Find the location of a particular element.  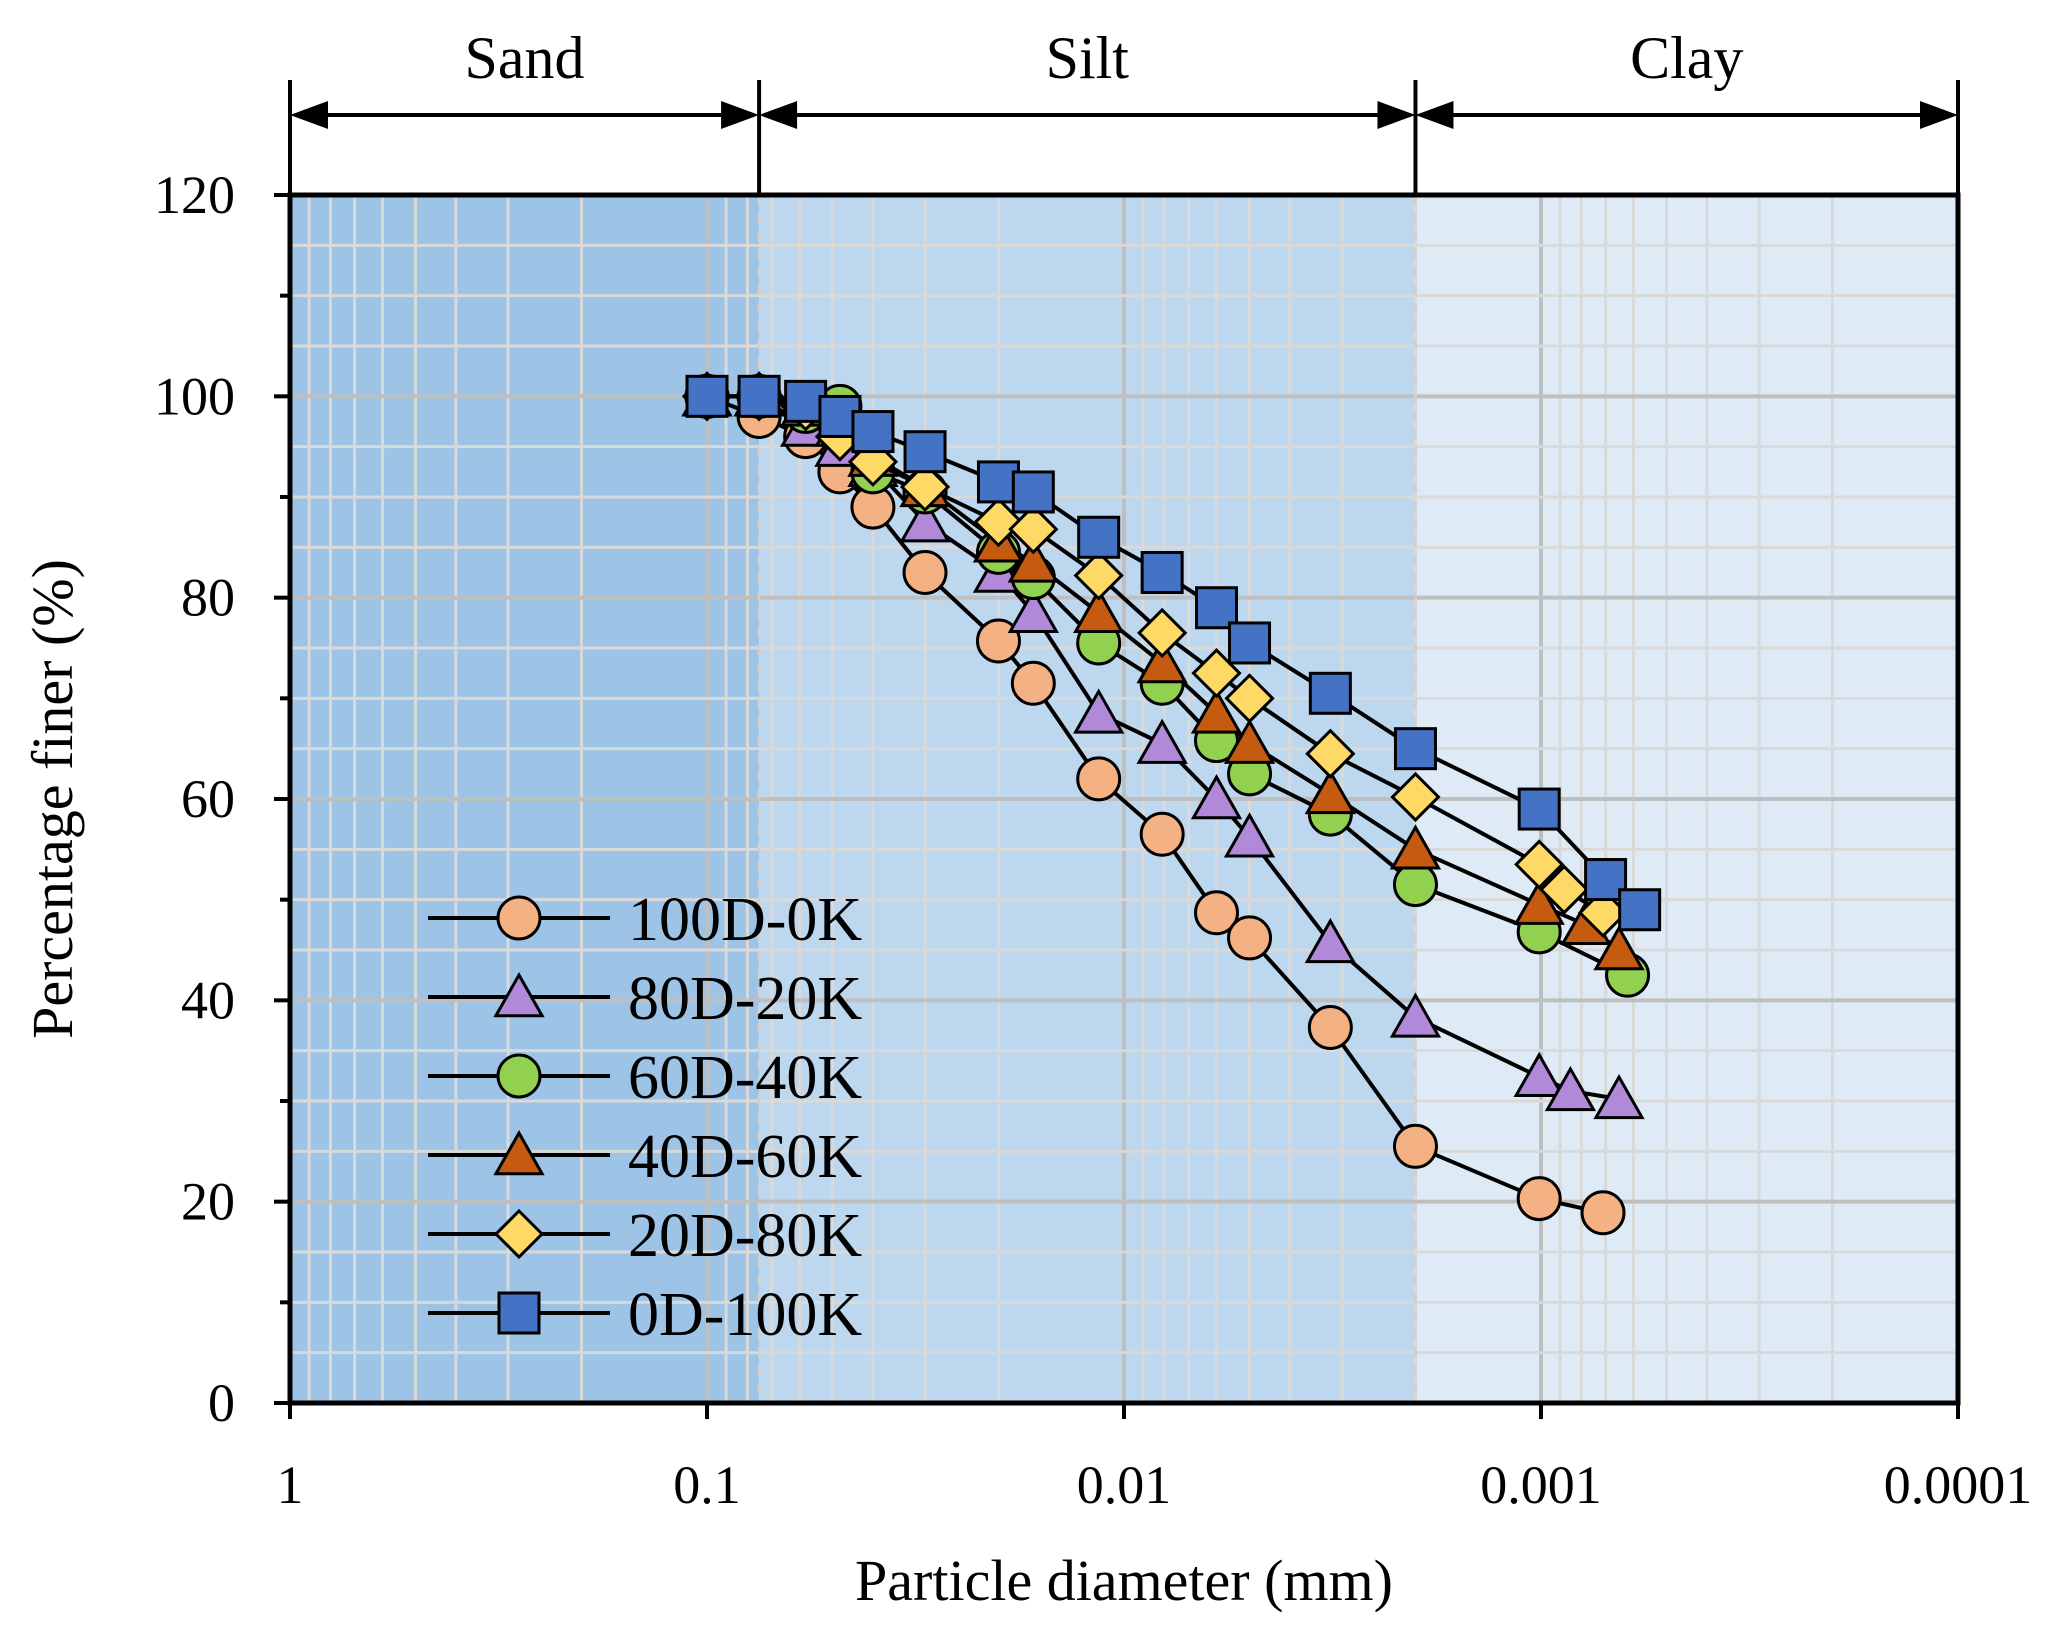

x-axis-title: Particle diameter (mm) is located at coordinates (1124, 1580).